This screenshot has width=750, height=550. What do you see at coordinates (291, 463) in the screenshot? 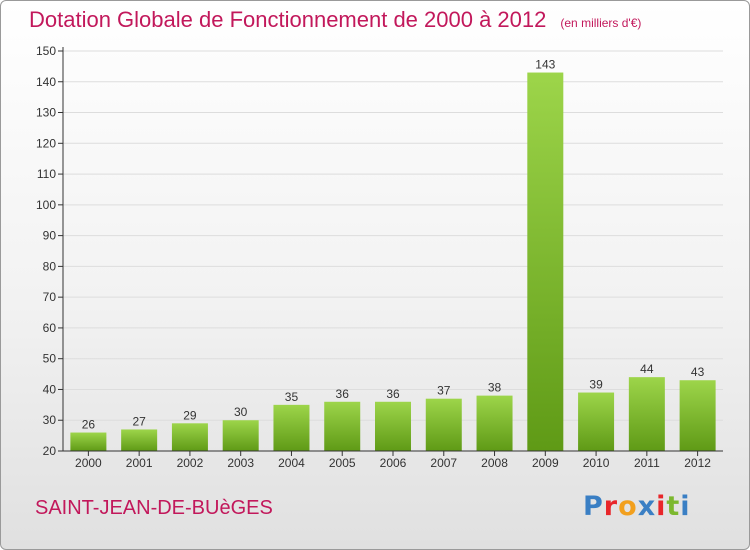
I see `x-tick-label: 2004` at bounding box center [291, 463].